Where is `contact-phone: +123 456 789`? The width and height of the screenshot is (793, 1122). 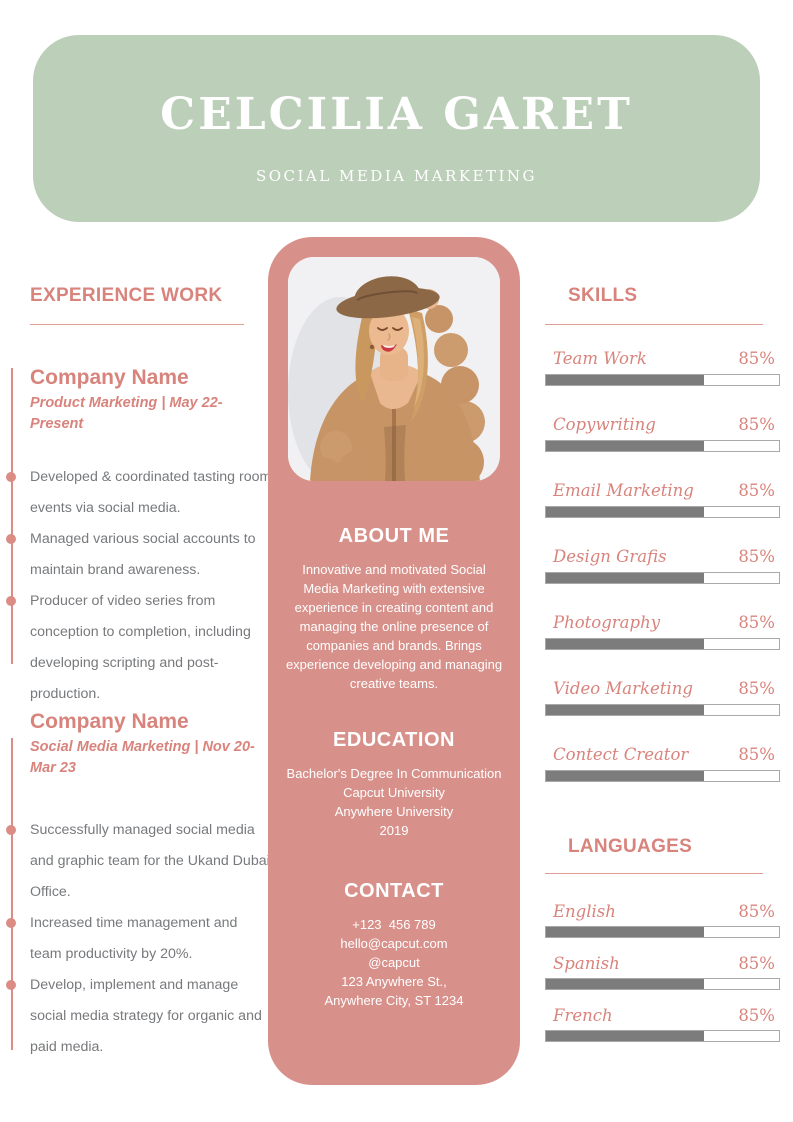 contact-phone: +123 456 789 is located at coordinates (394, 924).